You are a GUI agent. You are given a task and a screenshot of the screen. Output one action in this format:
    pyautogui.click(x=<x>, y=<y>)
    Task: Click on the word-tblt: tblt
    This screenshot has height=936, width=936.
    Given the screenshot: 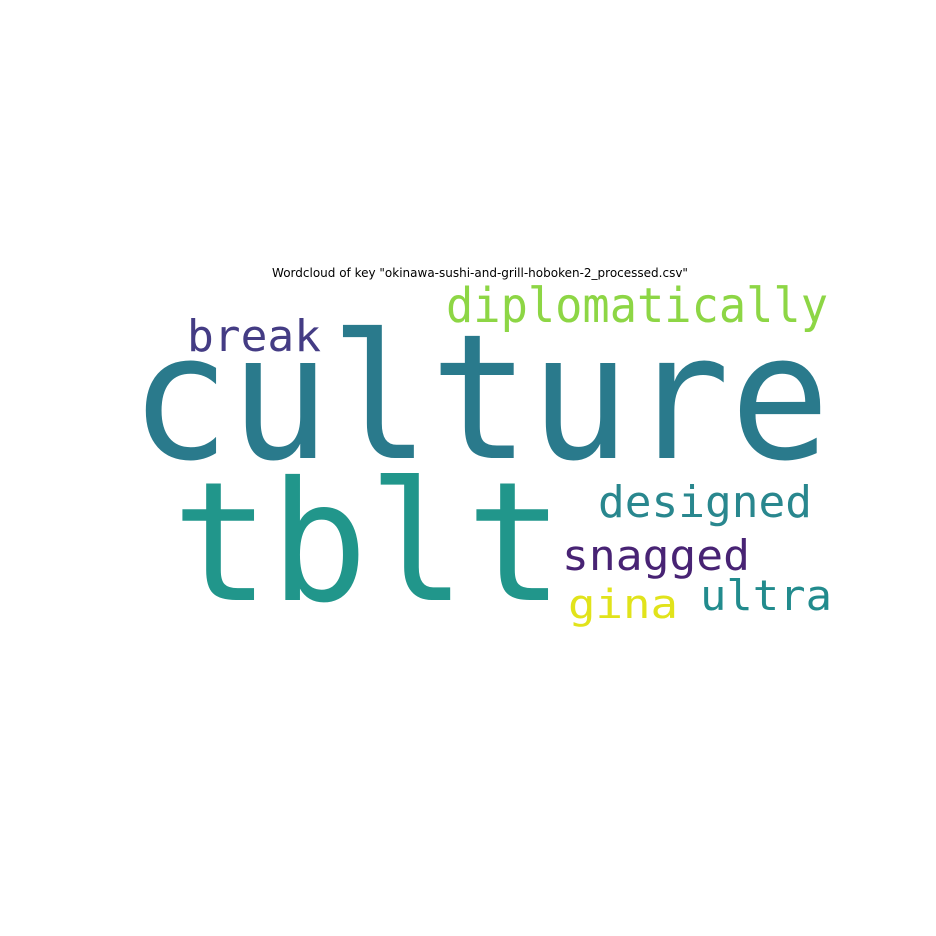 What is the action you would take?
    pyautogui.click(x=368, y=543)
    